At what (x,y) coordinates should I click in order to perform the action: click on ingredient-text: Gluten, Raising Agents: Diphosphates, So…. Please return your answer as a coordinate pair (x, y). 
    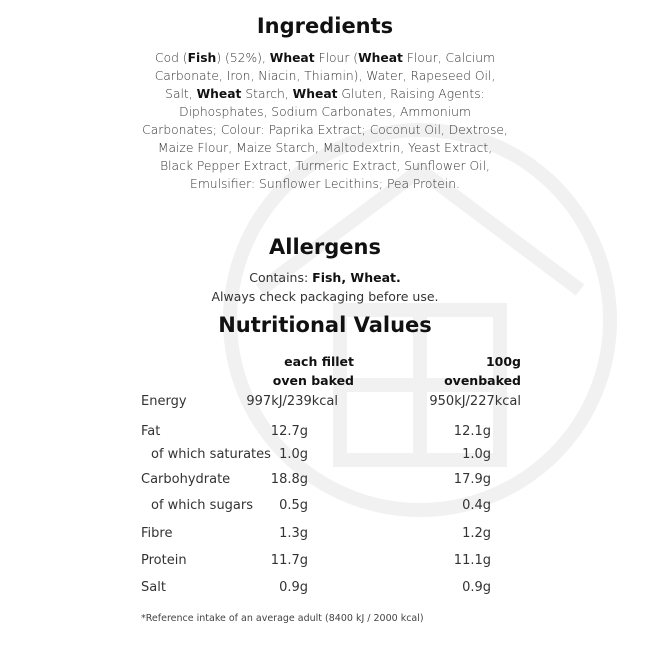
    Looking at the image, I should click on (325, 139).